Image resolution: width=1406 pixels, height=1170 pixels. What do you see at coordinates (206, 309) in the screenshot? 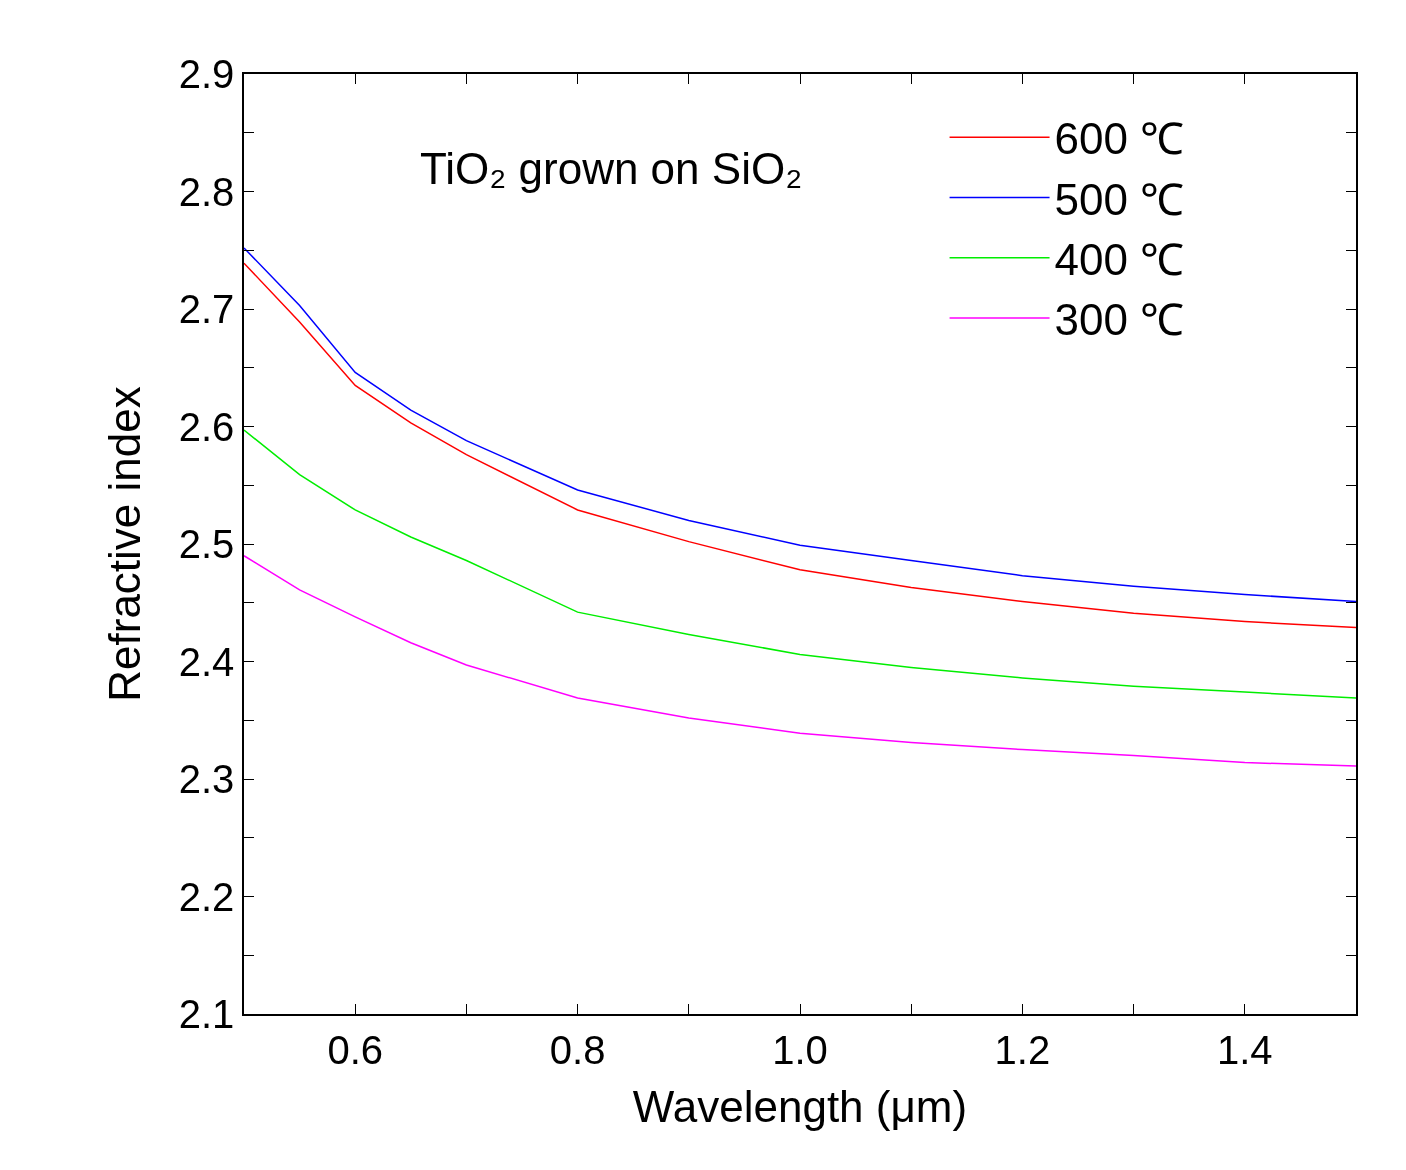
I see `y-tick-label: 2.7` at bounding box center [206, 309].